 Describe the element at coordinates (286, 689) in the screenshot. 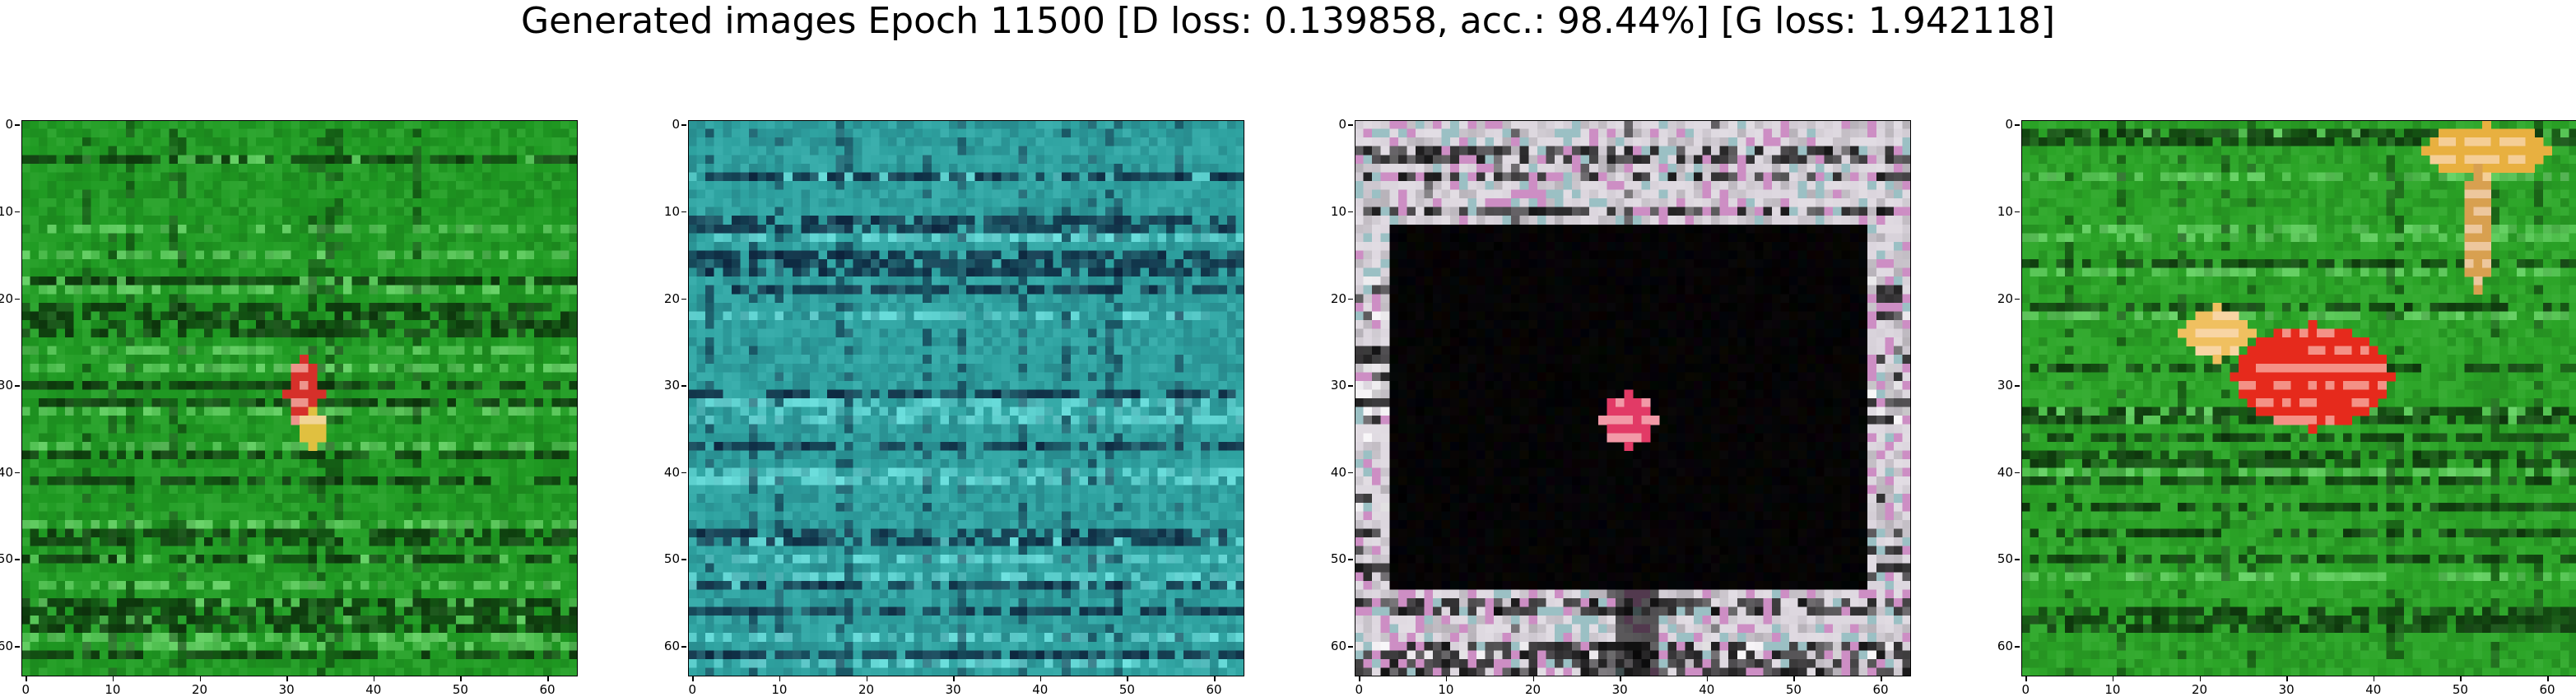

I see `x-tick-label: 30` at that location.